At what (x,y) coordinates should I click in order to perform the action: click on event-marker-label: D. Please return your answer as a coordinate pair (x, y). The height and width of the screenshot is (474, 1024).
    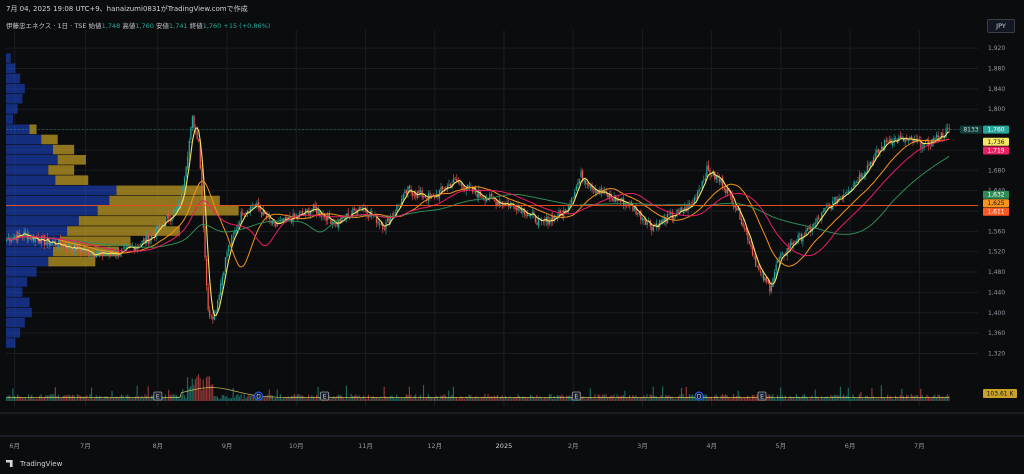
    Looking at the image, I should click on (699, 396).